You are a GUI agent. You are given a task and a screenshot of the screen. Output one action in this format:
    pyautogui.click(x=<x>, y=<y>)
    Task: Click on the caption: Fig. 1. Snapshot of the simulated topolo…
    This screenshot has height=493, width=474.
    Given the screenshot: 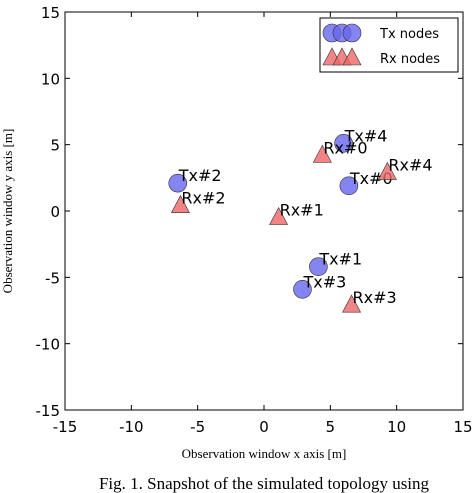 What is the action you would take?
    pyautogui.click(x=264, y=483)
    